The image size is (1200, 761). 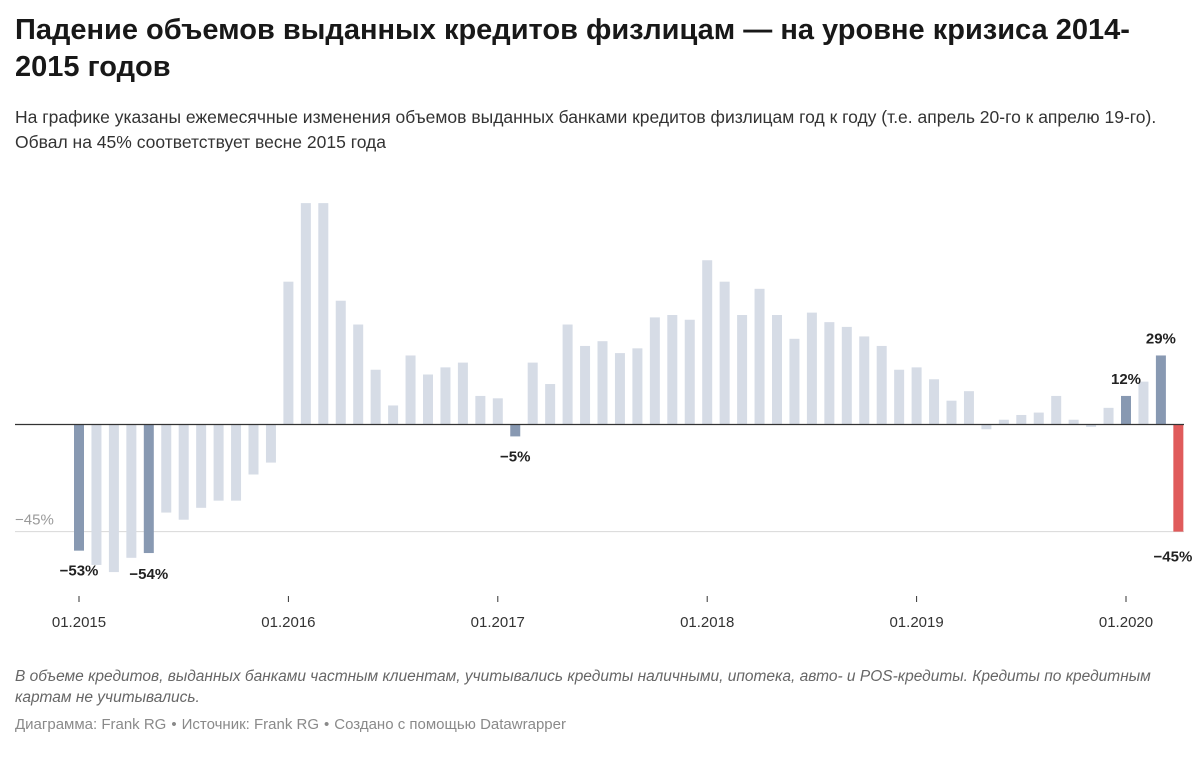 I want to click on data-label: 12%, so click(x=1126, y=379).